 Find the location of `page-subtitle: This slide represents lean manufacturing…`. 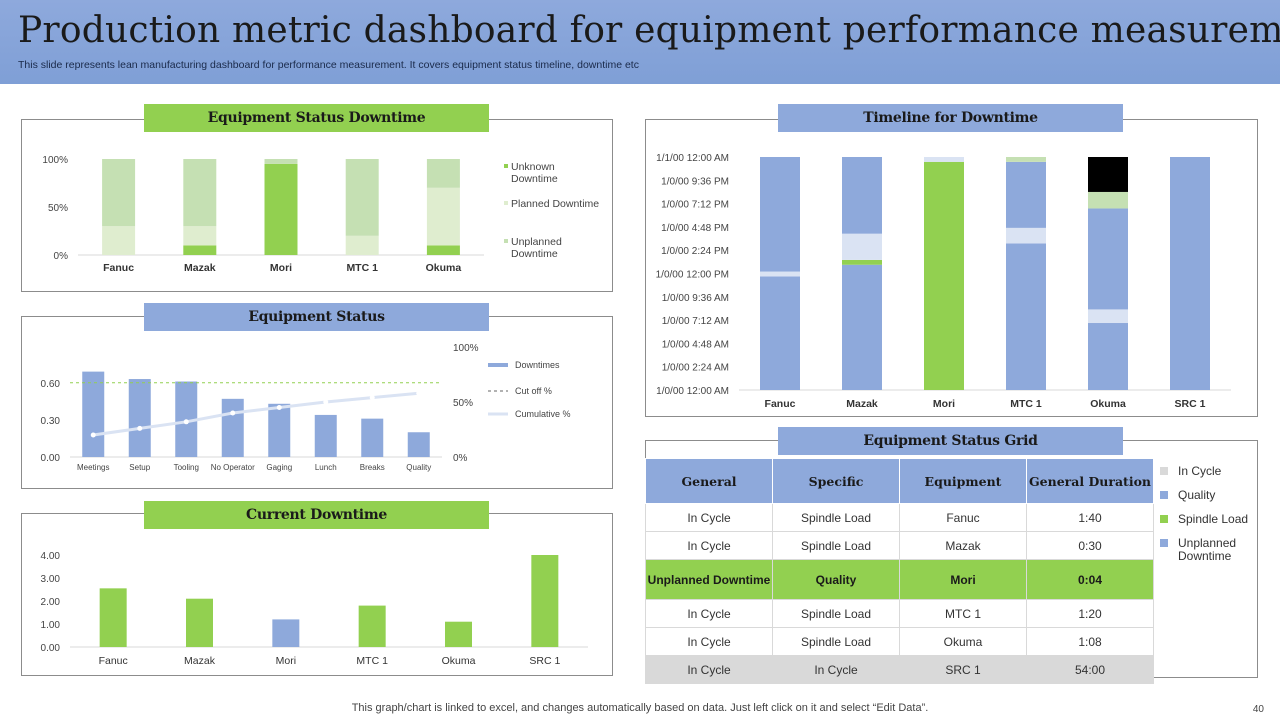

page-subtitle: This slide represents lean manufacturing… is located at coordinates (328, 65).